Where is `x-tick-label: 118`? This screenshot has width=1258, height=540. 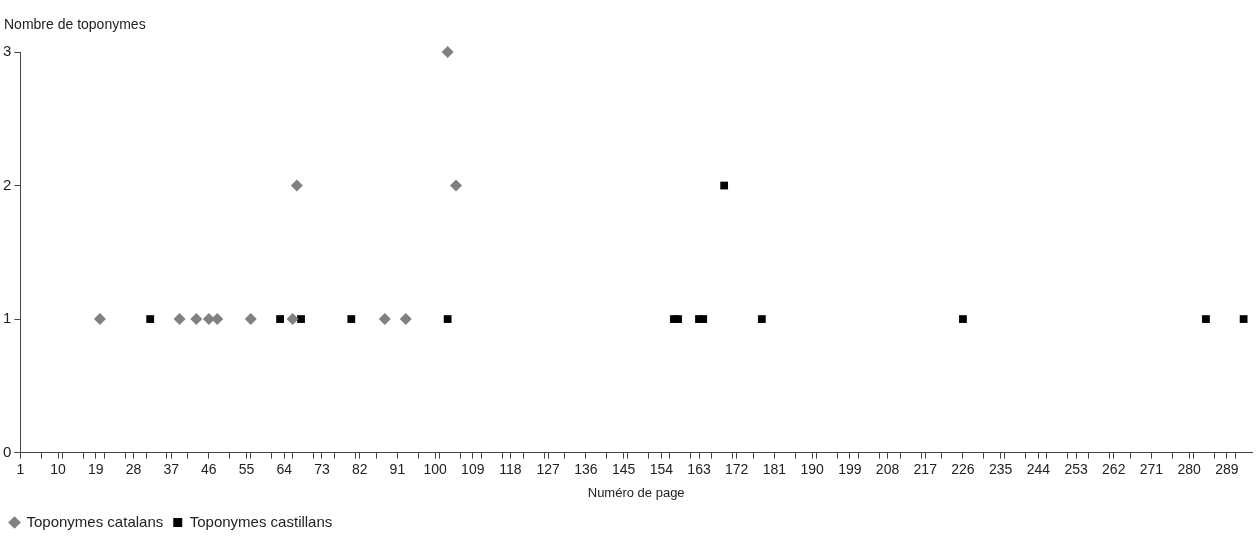
x-tick-label: 118 is located at coordinates (510, 468).